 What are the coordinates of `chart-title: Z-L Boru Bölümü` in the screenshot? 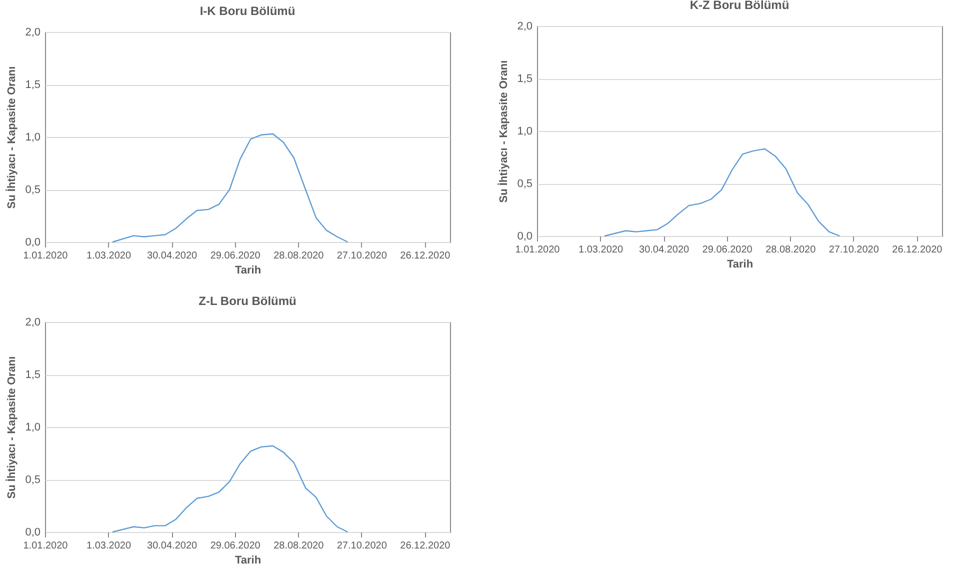 It's located at (247, 301).